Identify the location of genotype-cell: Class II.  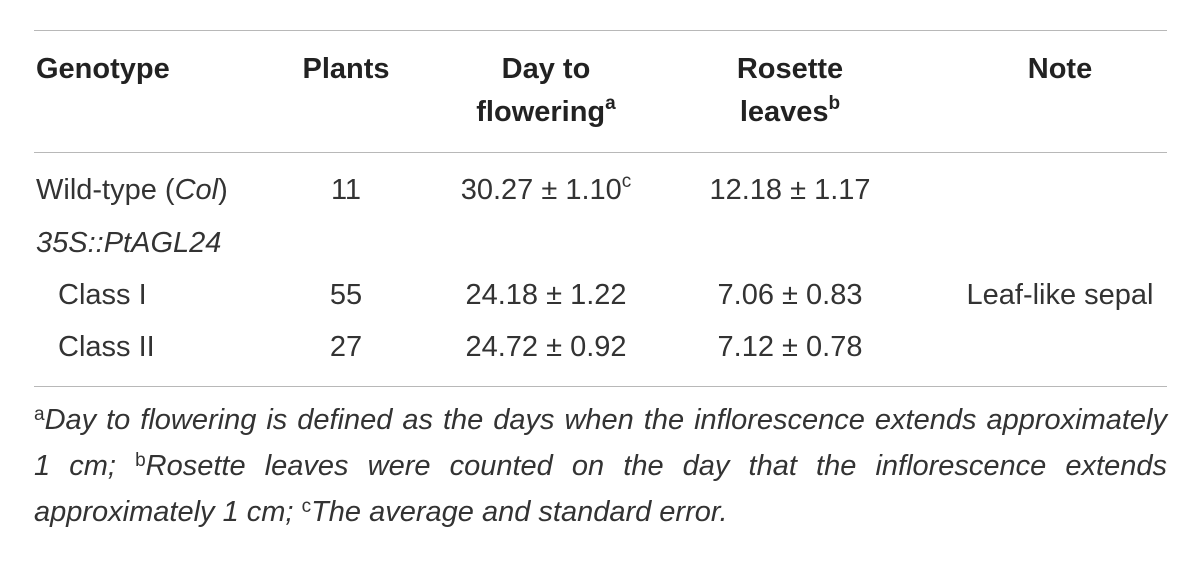
(106, 347).